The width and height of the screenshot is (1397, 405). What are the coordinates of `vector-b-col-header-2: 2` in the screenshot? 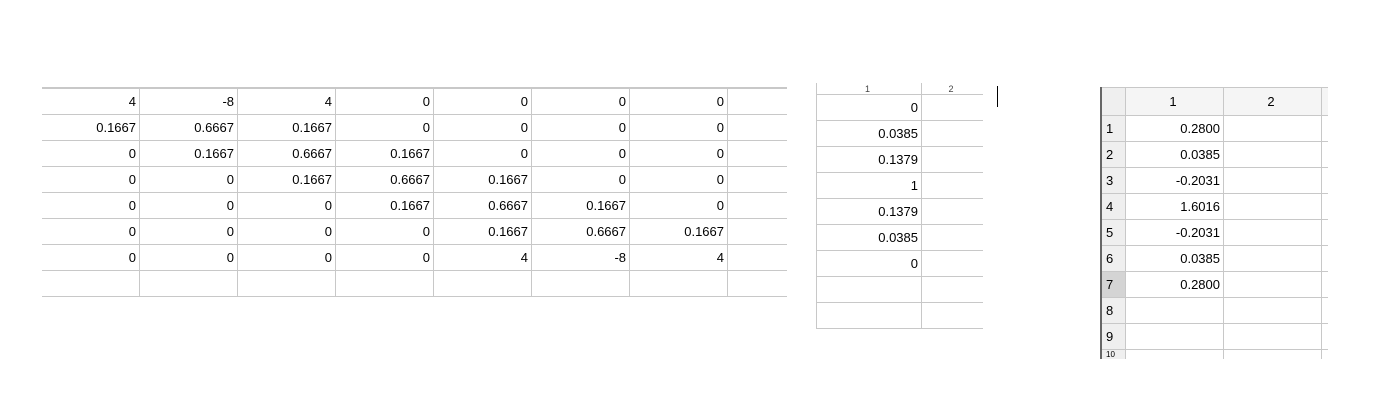 It's located at (952, 89).